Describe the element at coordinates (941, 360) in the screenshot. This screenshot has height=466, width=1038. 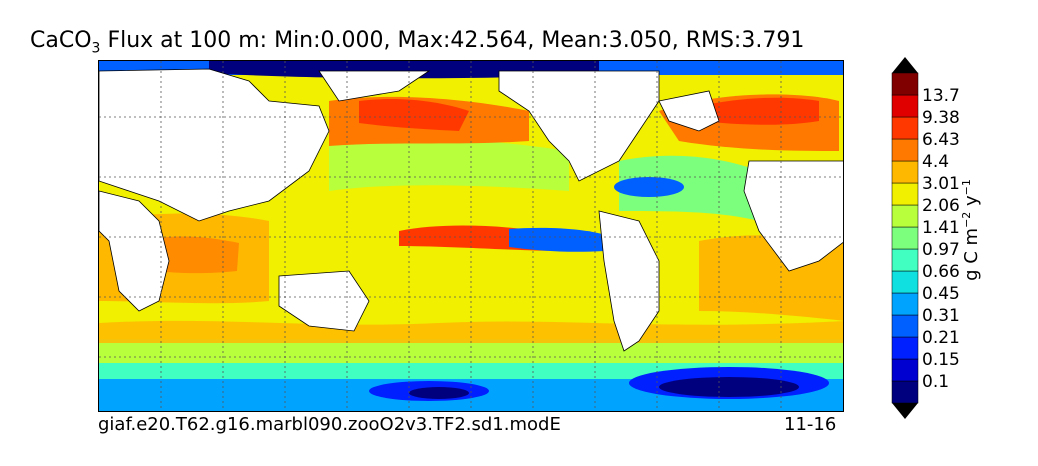
I see `colorbar-tick-label: 0.15` at that location.